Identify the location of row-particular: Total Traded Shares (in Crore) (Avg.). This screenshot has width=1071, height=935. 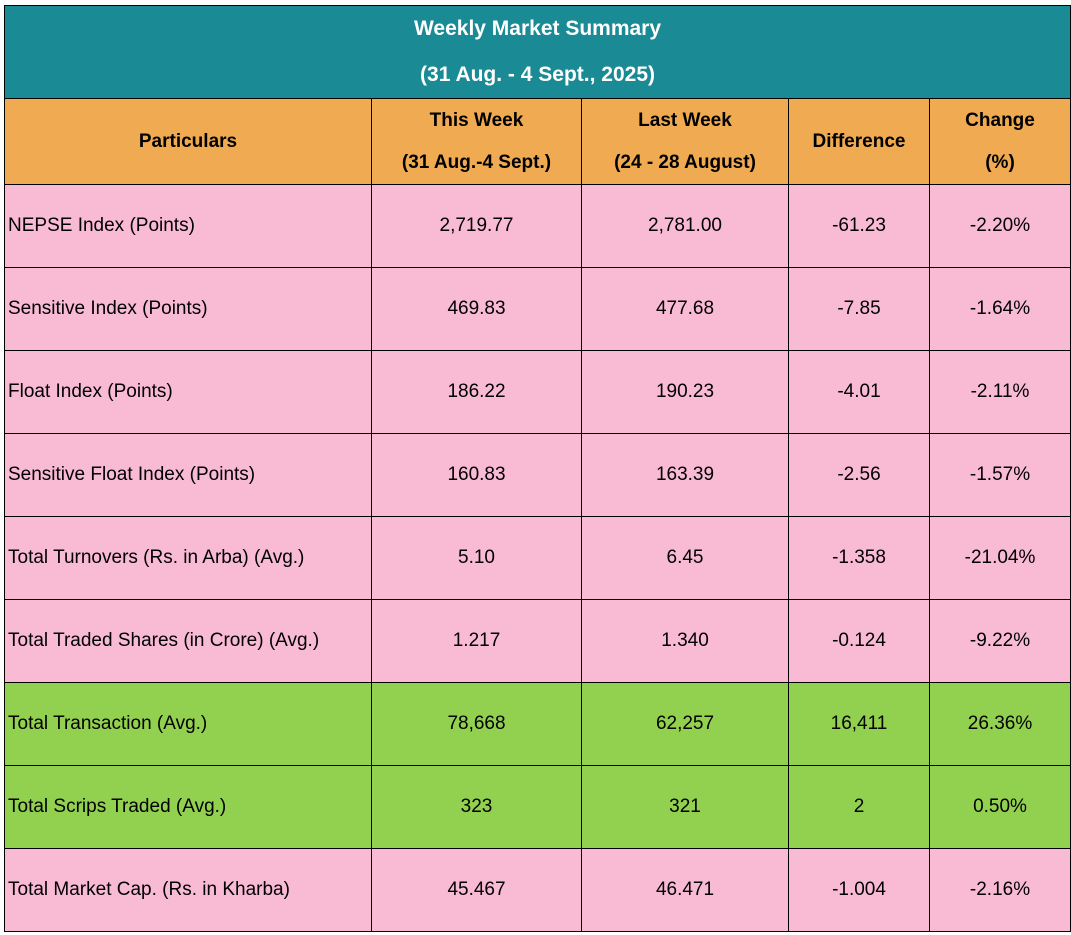
(188, 641).